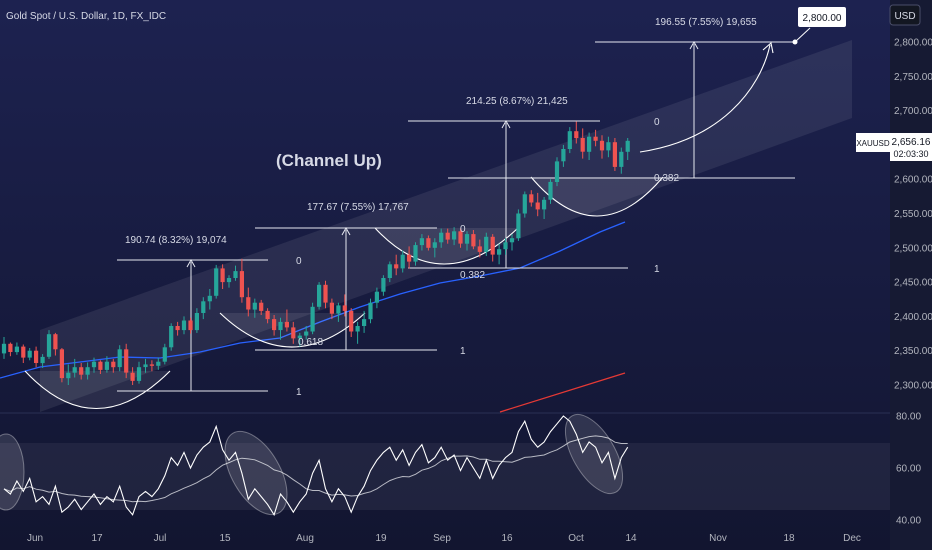  Describe the element at coordinates (97, 538) in the screenshot. I see `time-tick-label: 17` at that location.